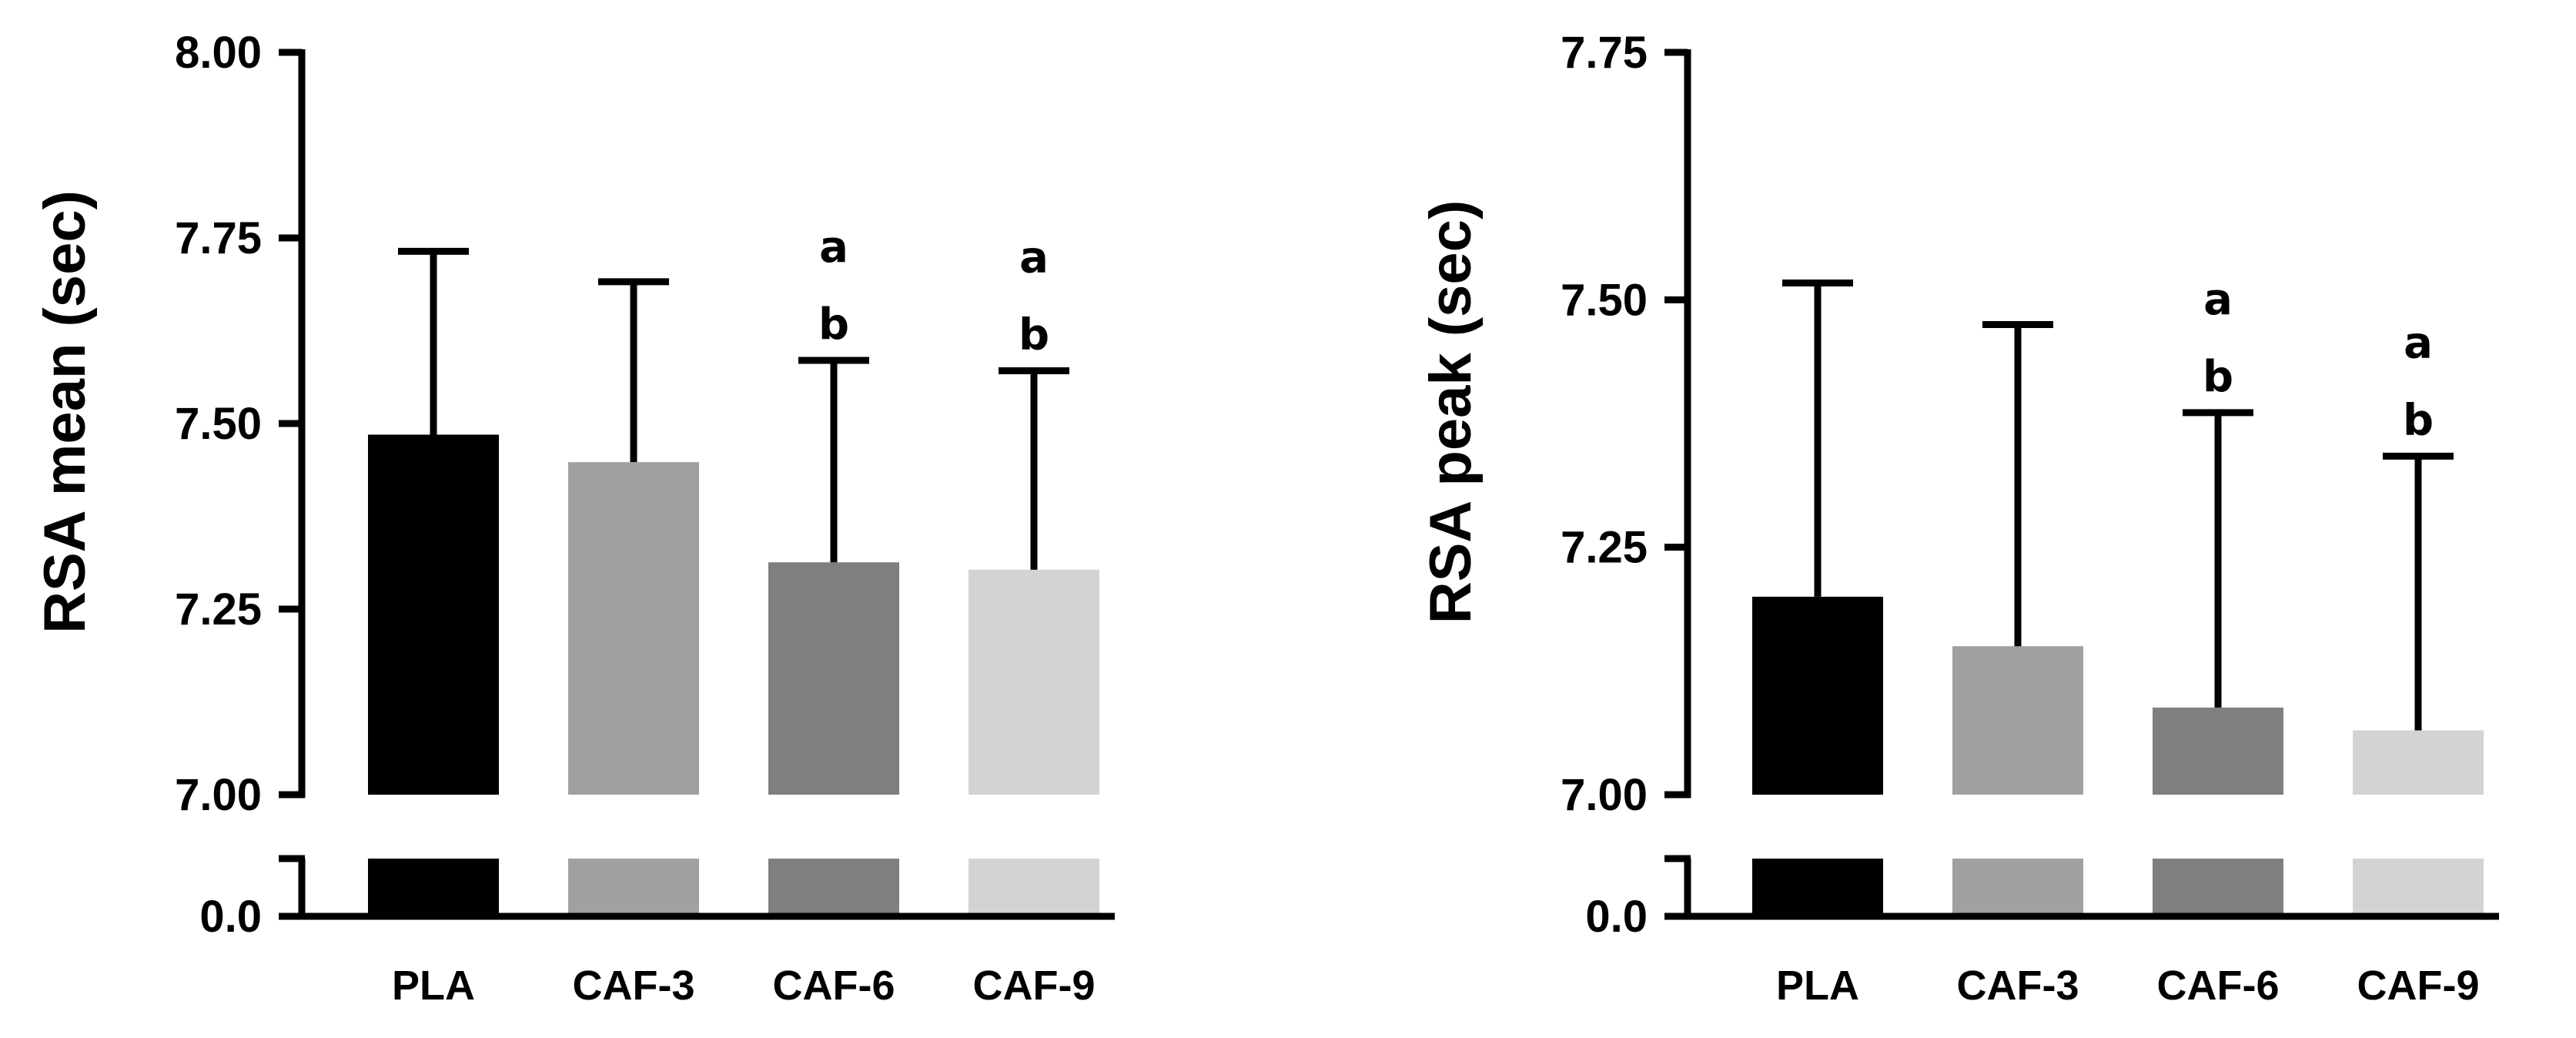 The height and width of the screenshot is (1038, 2576). Describe the element at coordinates (65, 412) in the screenshot. I see `y-axis-title: RSA mean (sec)` at that location.